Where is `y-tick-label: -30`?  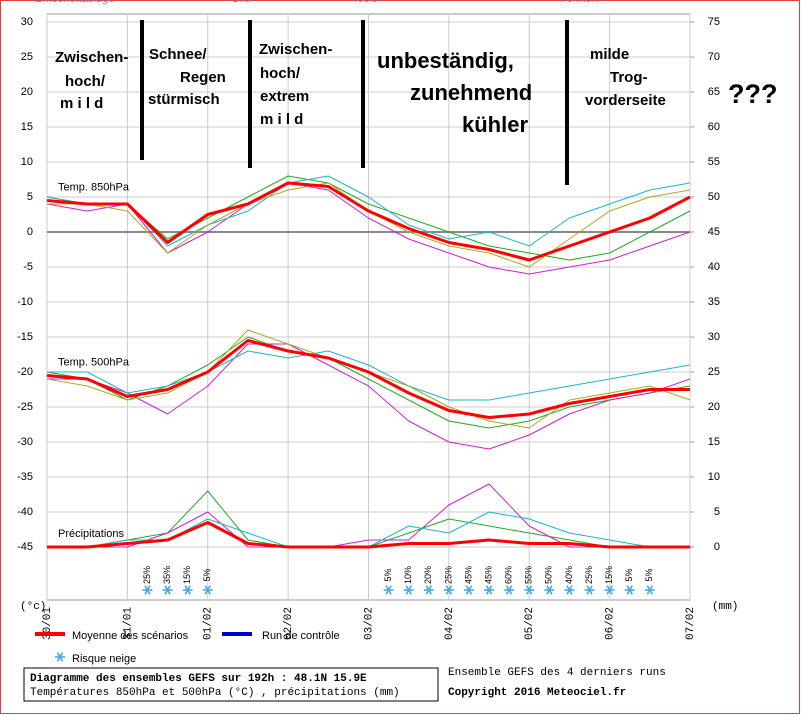 y-tick-label: -30 is located at coordinates (25, 442).